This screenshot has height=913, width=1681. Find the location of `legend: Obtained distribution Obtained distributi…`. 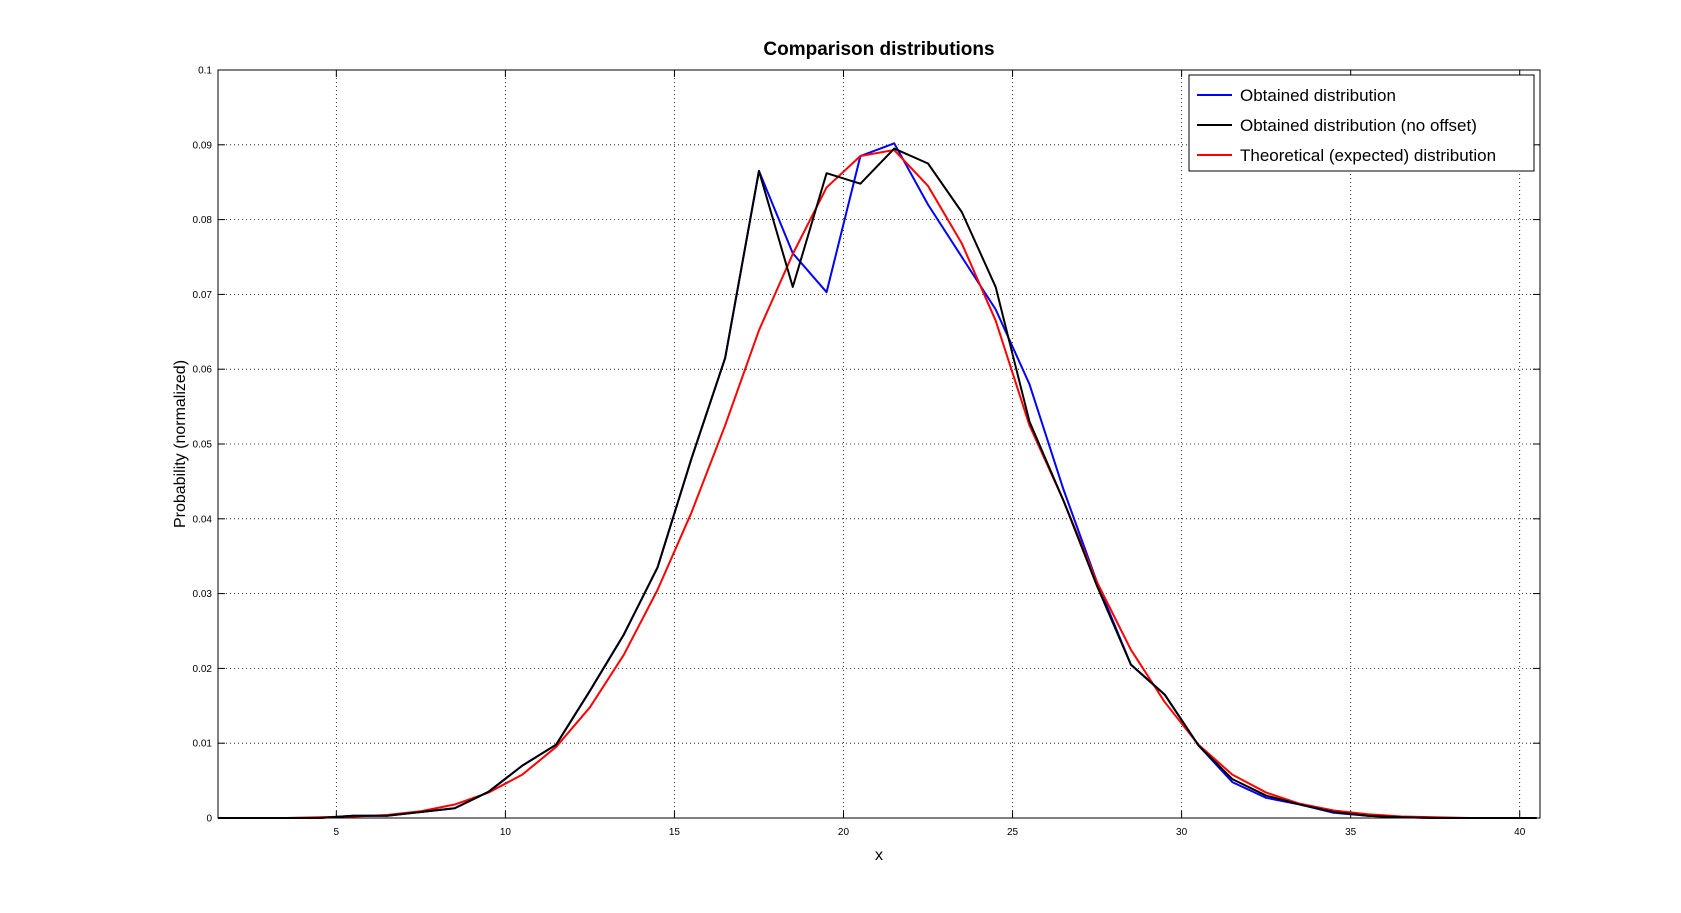

legend: Obtained distribution Obtained distributi… is located at coordinates (1361, 123).